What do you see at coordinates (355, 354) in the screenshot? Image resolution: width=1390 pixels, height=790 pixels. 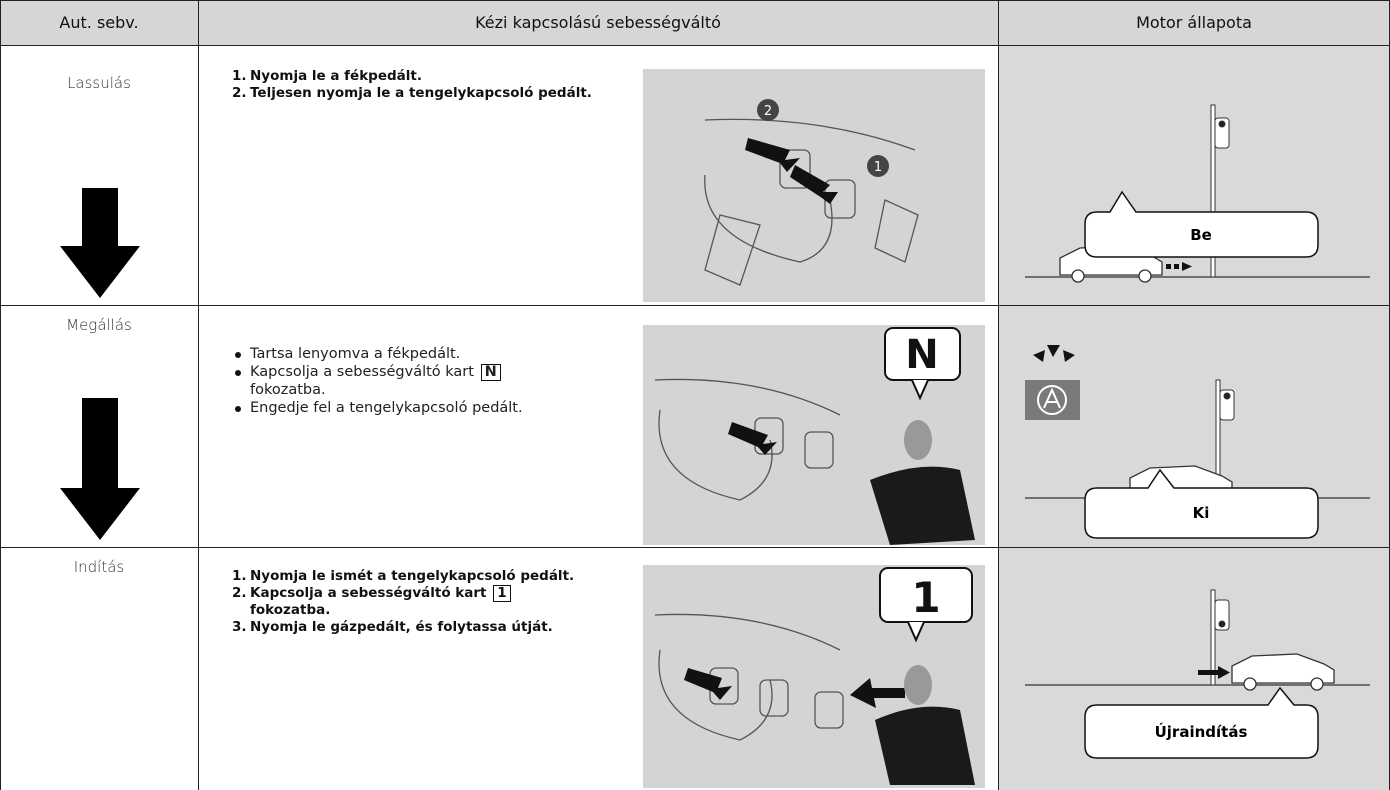 I see `step-text: Tartsa lenyomva a fékpedált.` at bounding box center [355, 354].